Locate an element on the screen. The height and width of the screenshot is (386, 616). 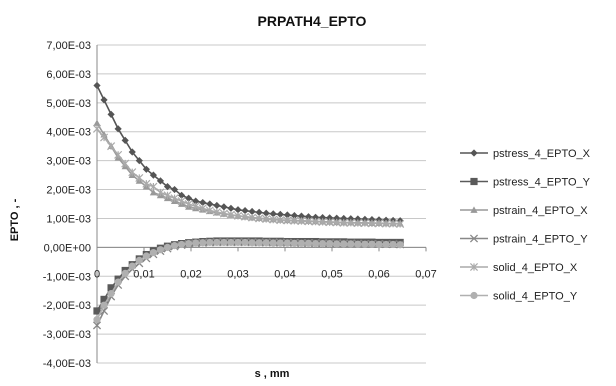
x-tick-label: 0,06 is located at coordinates (378, 274).